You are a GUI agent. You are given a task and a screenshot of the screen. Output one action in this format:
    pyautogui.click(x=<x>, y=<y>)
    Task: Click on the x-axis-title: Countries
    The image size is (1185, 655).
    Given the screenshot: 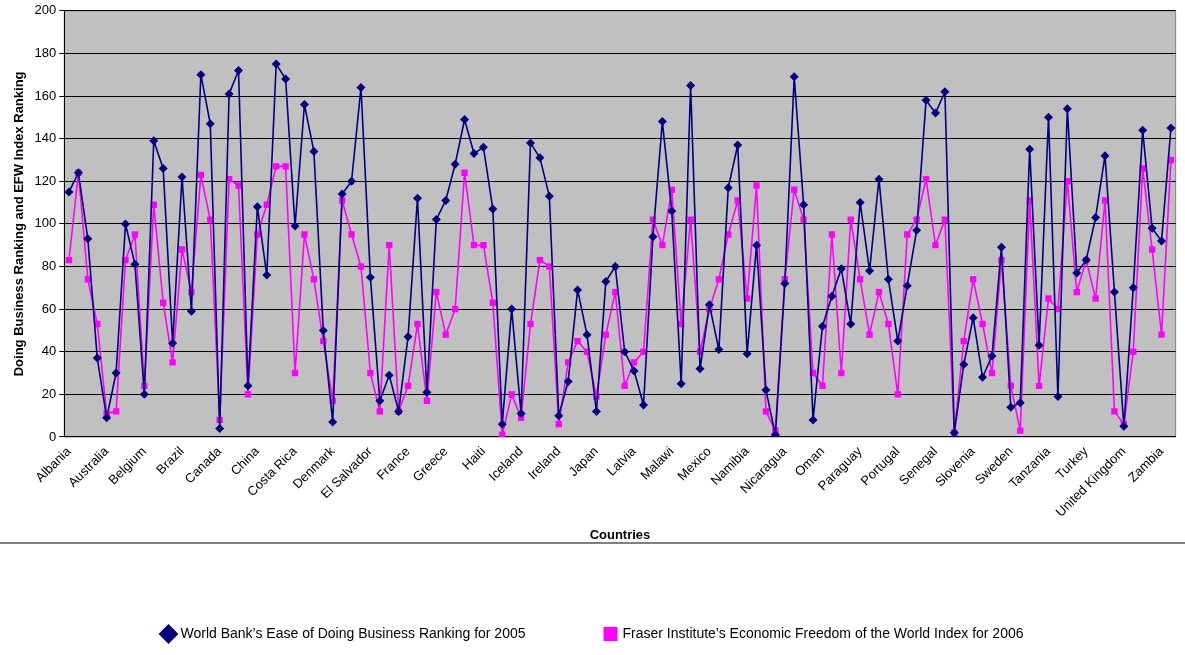 What is the action you would take?
    pyautogui.click(x=620, y=534)
    